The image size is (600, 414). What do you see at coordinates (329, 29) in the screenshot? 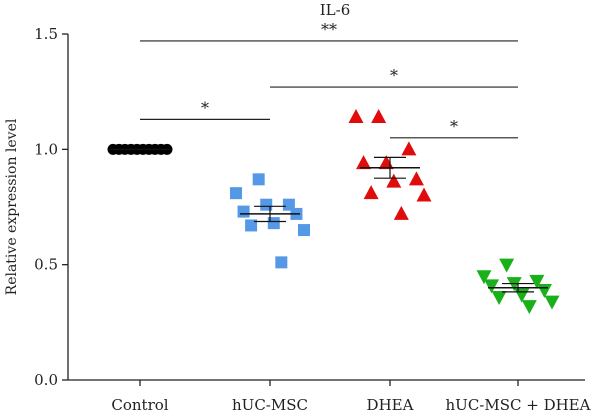
I see `significance-label: **` at bounding box center [329, 29].